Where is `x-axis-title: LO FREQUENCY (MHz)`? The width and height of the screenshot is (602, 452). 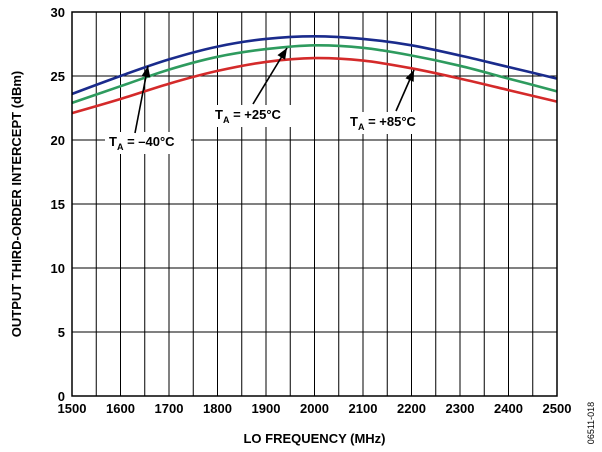 x-axis-title: LO FREQUENCY (MHz) is located at coordinates (314, 438).